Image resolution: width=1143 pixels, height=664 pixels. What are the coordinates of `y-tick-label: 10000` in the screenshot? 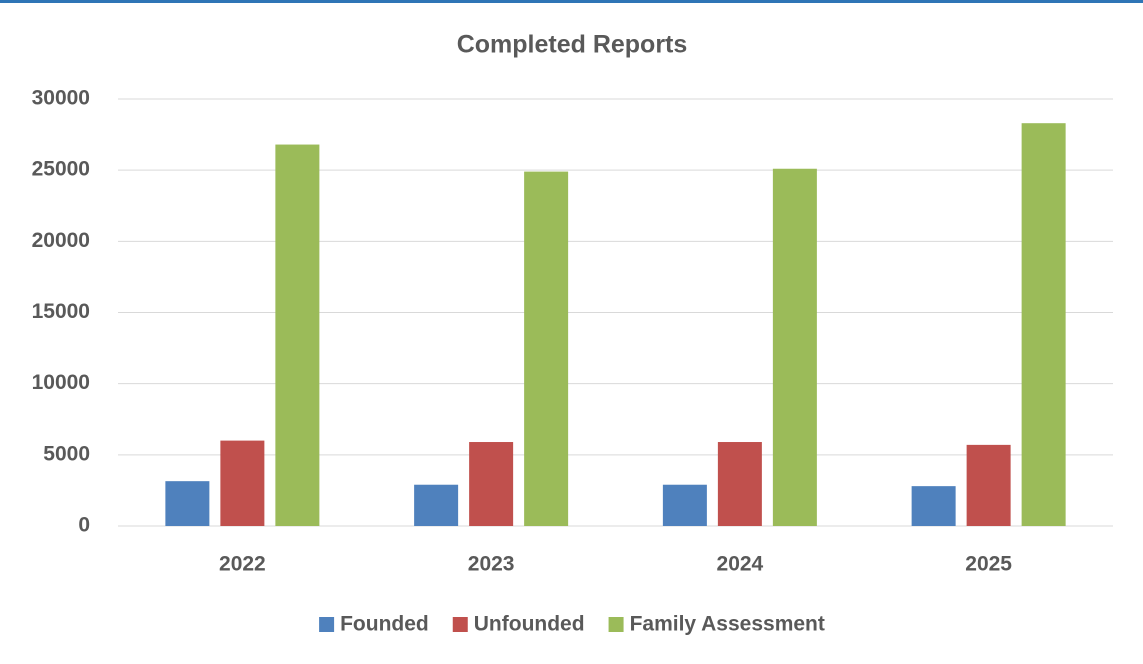 It's located at (61, 382).